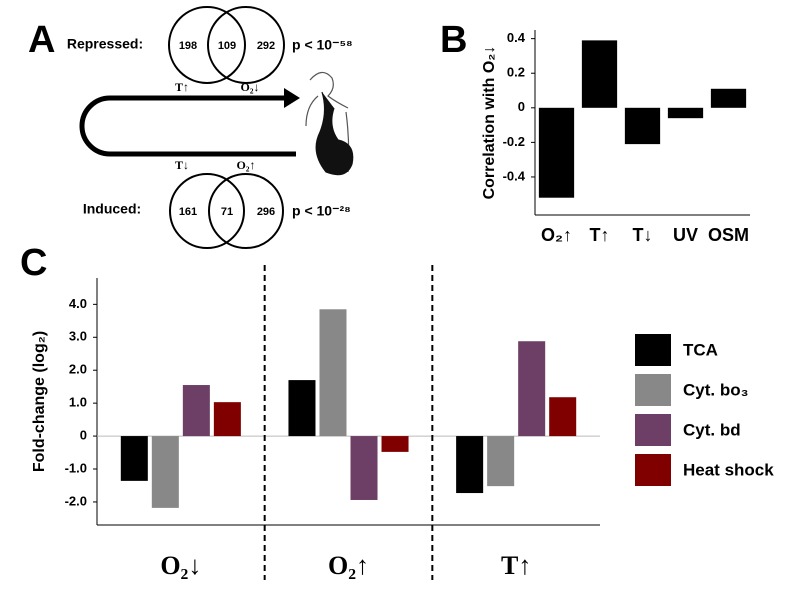 The image size is (800, 599). Describe the element at coordinates (516, 72) in the screenshot. I see `y-tick-label: 0.2` at that location.